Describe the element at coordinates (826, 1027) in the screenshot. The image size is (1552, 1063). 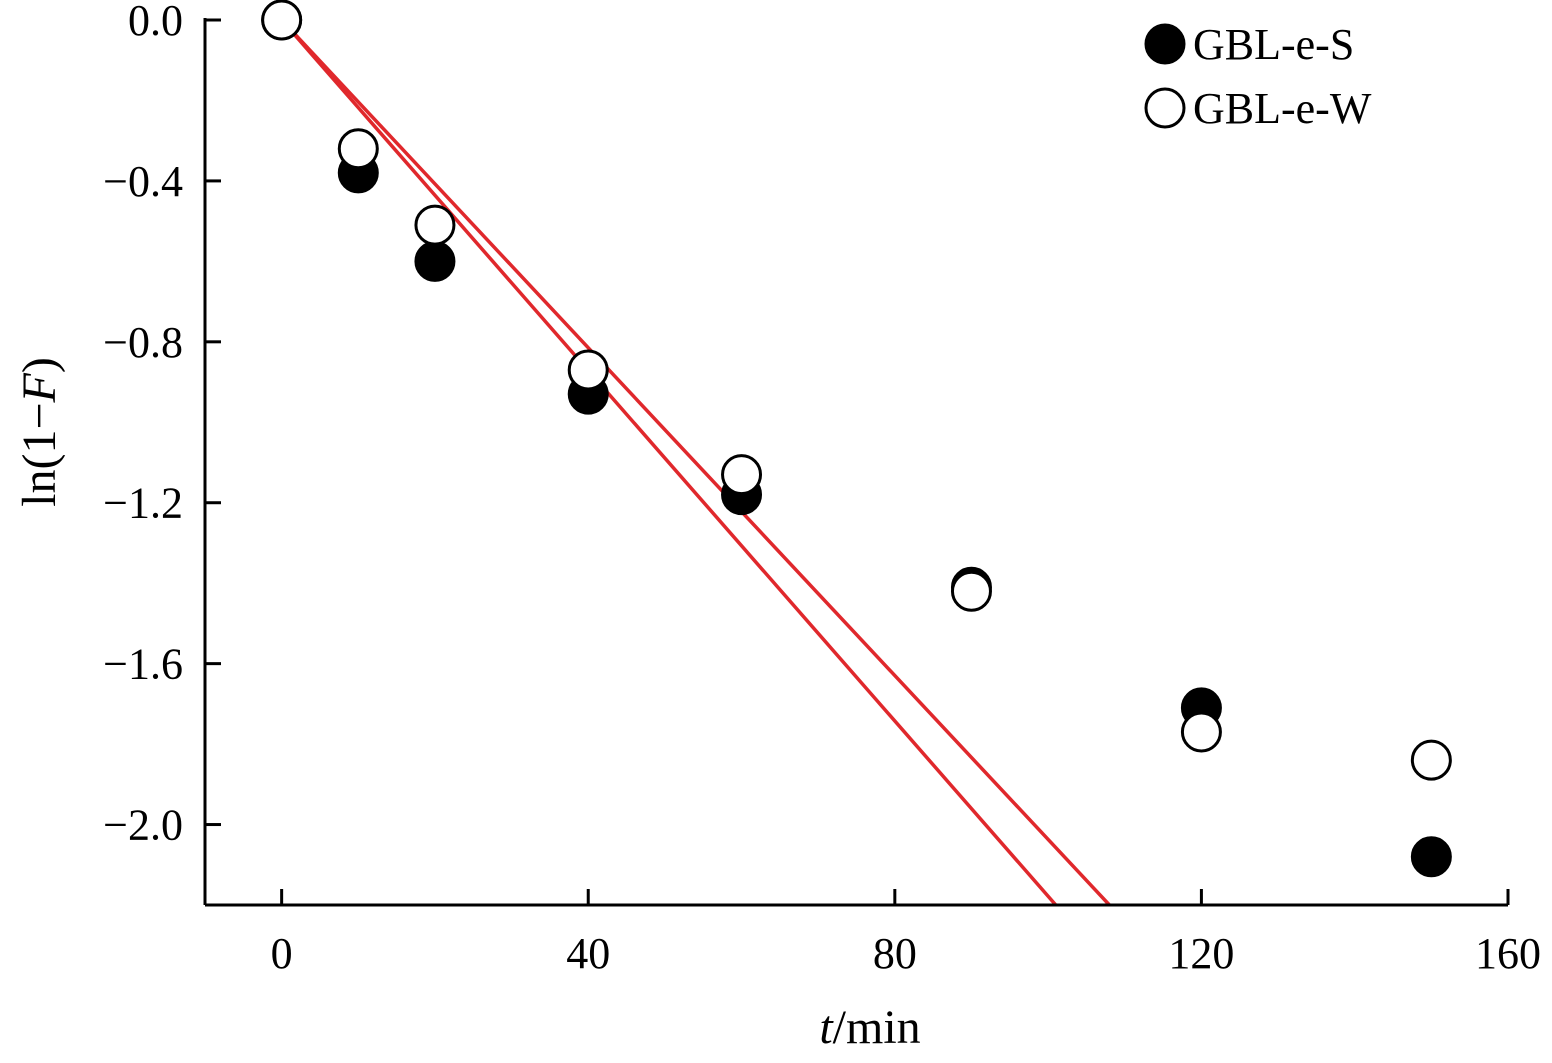
I see `x-axis-title-italic: t` at that location.